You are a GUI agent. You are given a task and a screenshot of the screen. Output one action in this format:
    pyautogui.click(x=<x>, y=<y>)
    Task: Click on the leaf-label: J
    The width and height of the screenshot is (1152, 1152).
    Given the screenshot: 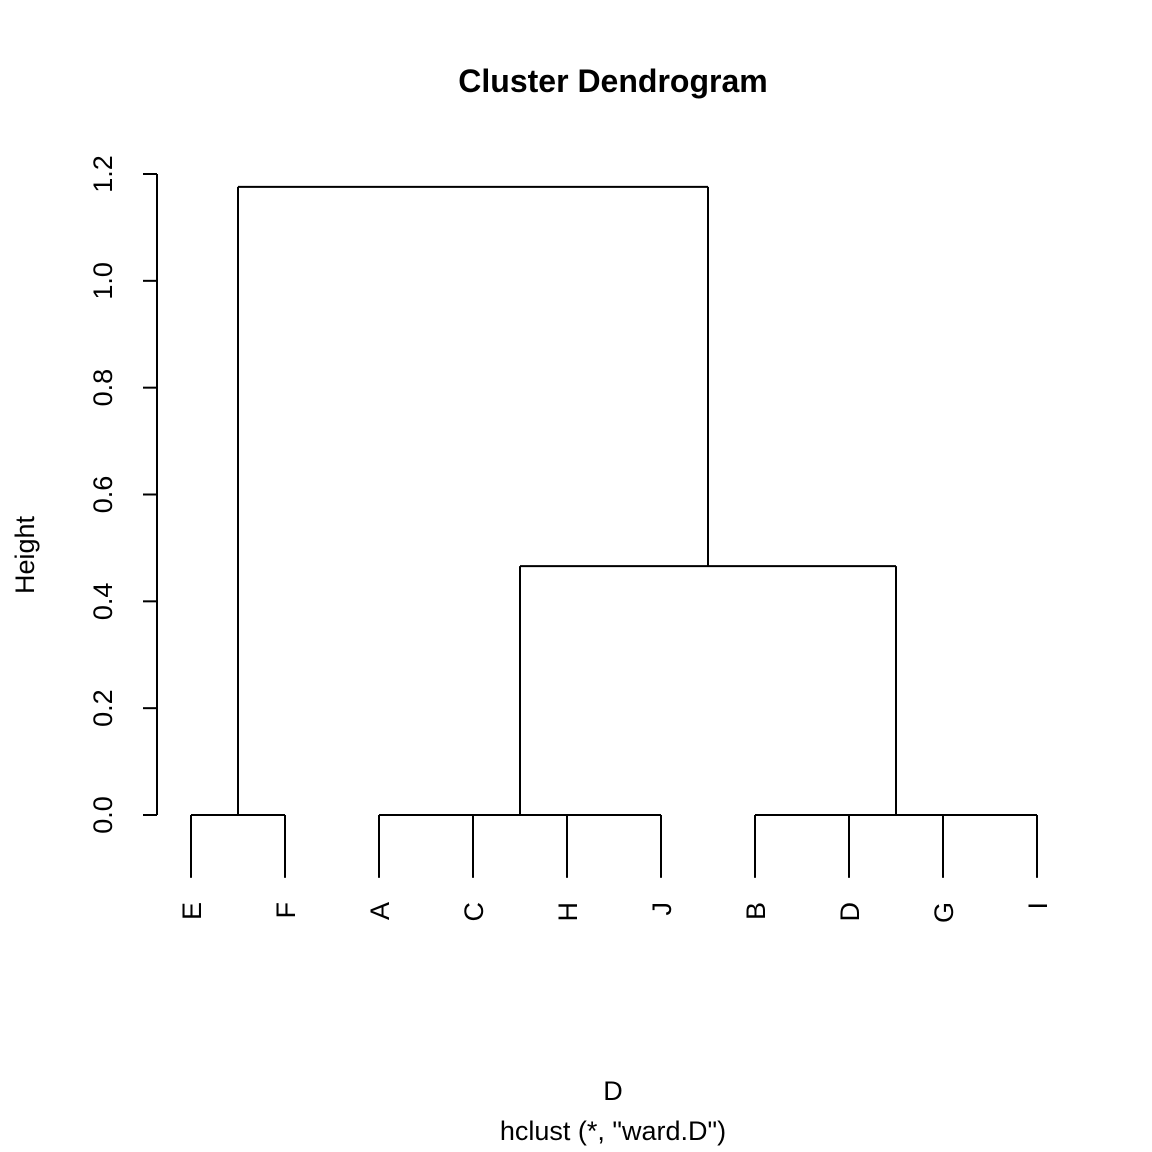 What is the action you would take?
    pyautogui.click(x=662, y=909)
    